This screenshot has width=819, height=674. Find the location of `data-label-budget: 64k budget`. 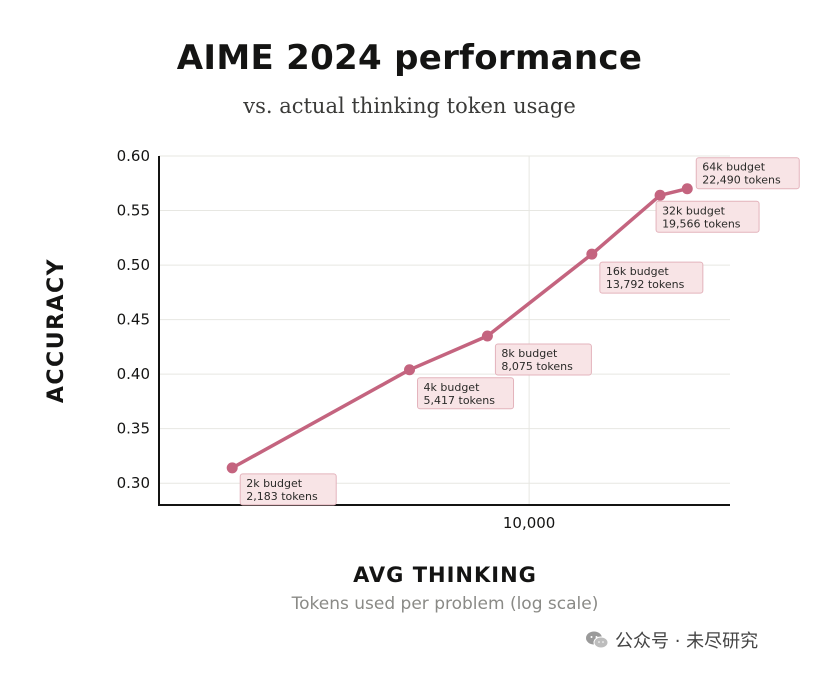

data-label-budget: 64k budget is located at coordinates (734, 167).